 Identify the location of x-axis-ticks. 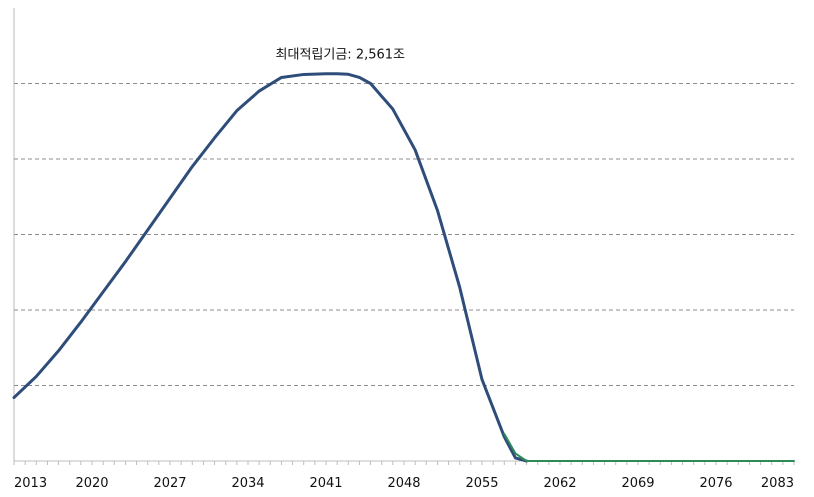
(404, 463).